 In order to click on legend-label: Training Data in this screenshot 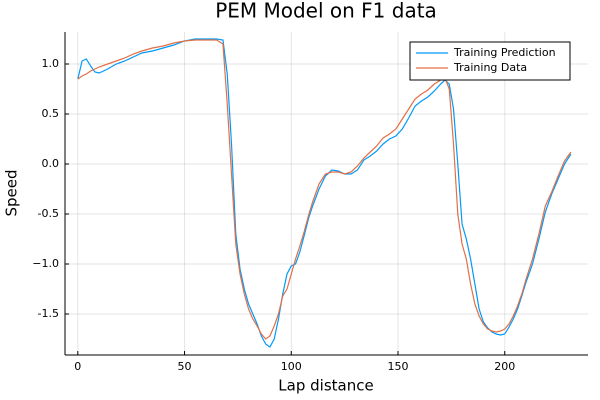, I will do `click(490, 67)`.